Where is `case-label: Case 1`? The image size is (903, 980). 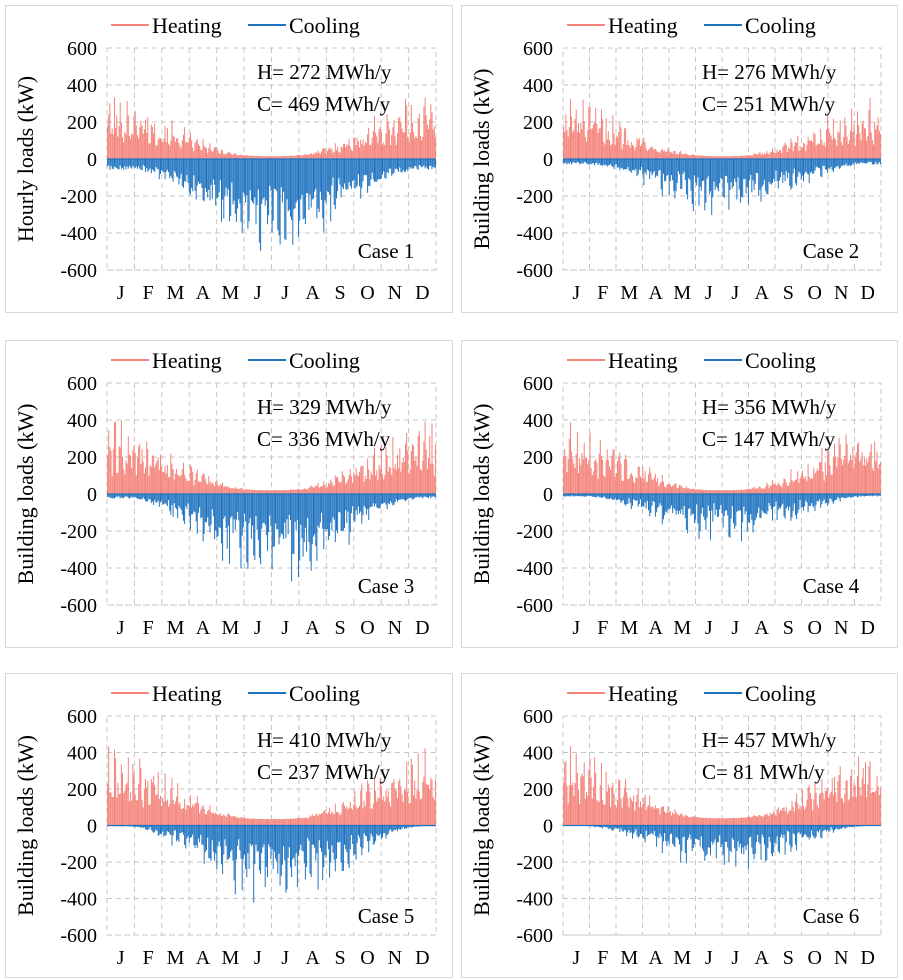
case-label: Case 1 is located at coordinates (386, 251).